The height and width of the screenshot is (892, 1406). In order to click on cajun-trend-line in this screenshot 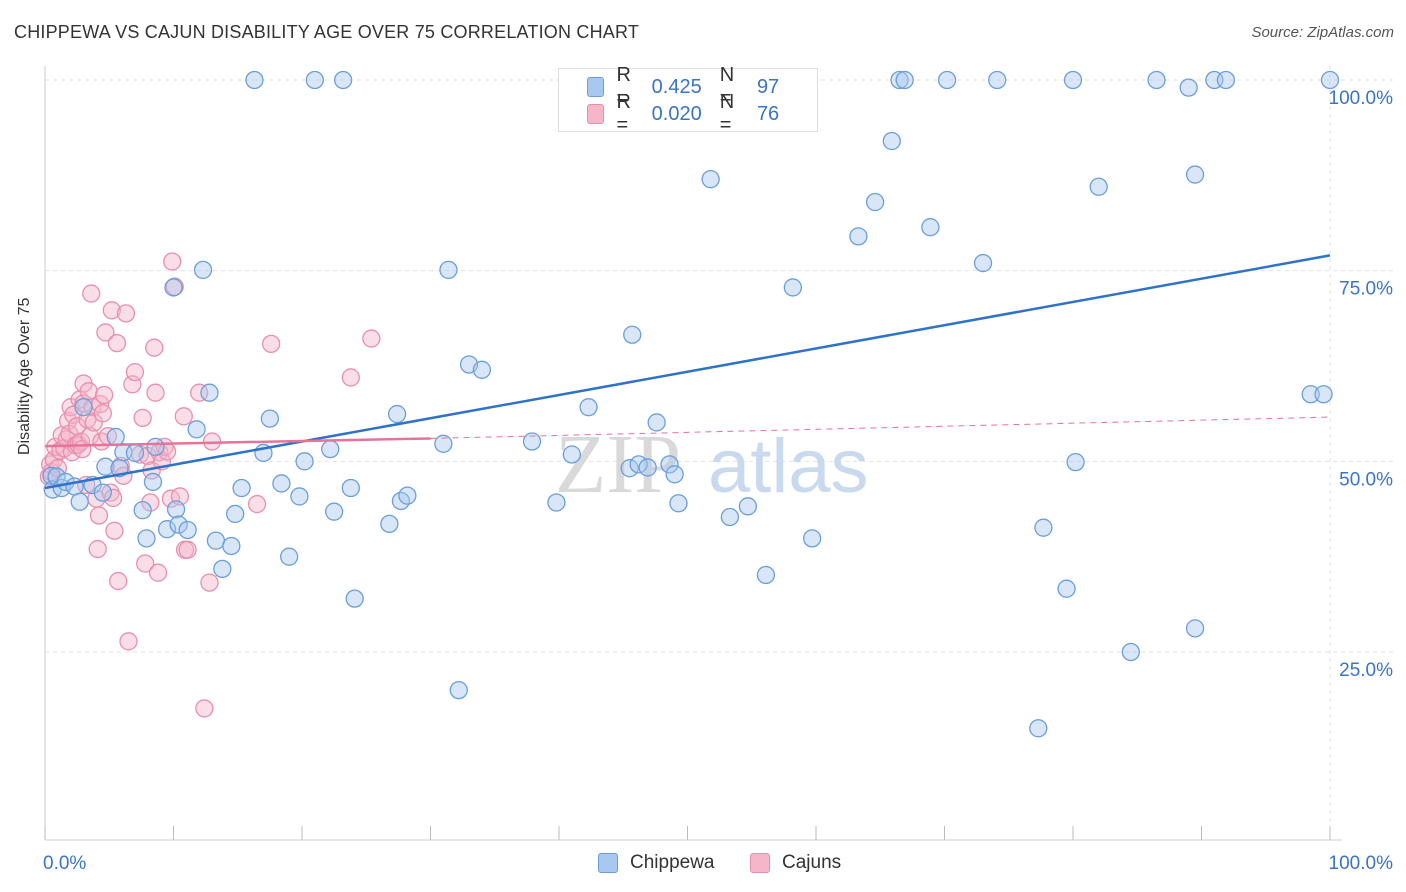, I will do `click(237, 442)`.